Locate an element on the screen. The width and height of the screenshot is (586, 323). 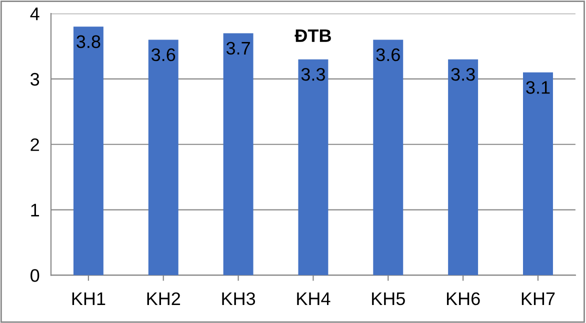
y-tick-label: 1 is located at coordinates (35, 210).